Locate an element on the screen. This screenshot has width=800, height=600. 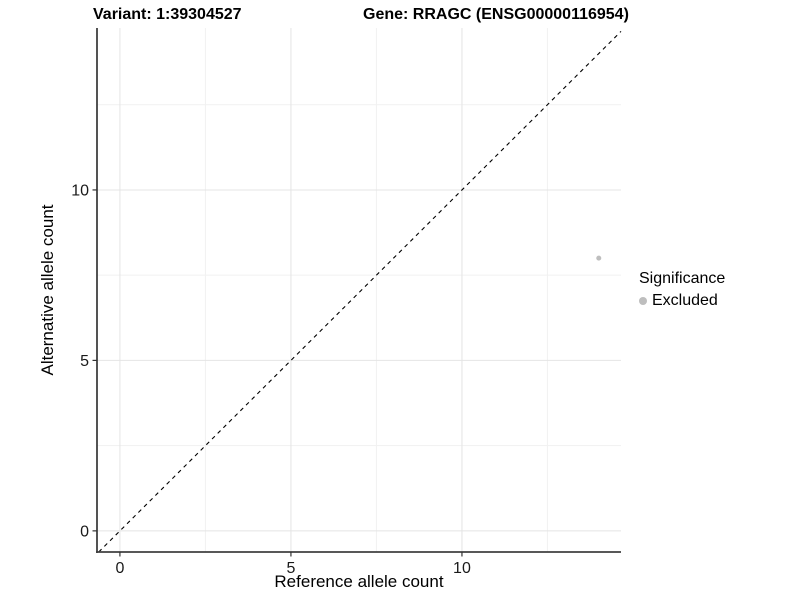
x-axis-label: Reference allele count is located at coordinates (359, 581).